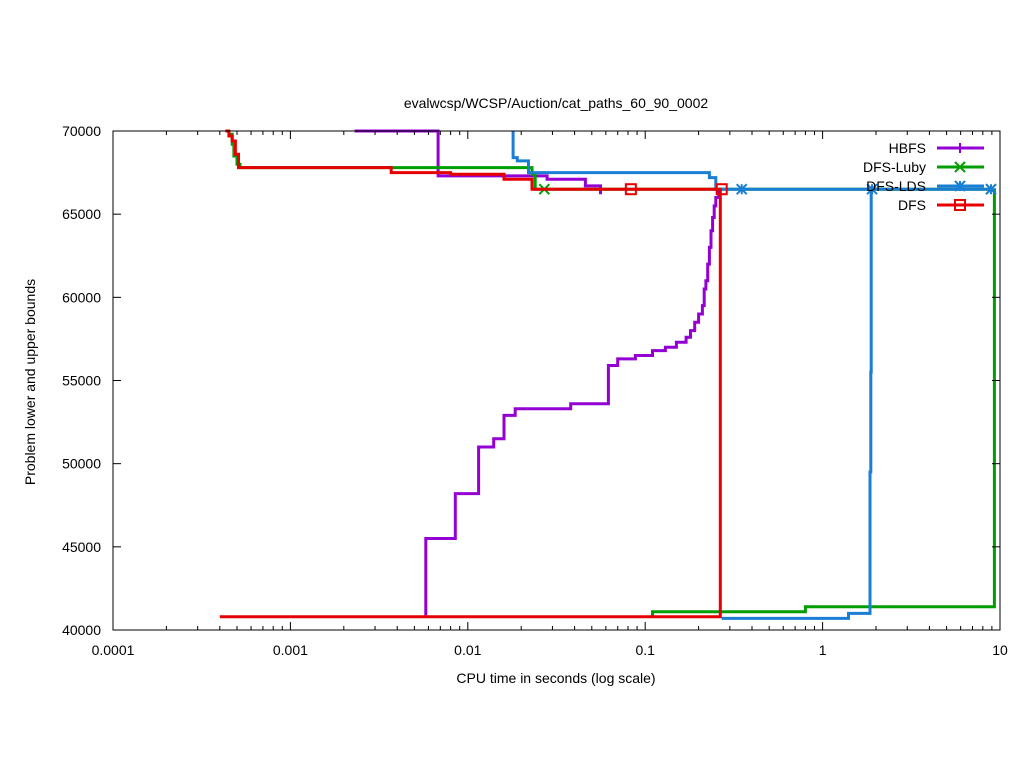  What do you see at coordinates (896, 186) in the screenshot?
I see `legend-label: DFS-LDS` at bounding box center [896, 186].